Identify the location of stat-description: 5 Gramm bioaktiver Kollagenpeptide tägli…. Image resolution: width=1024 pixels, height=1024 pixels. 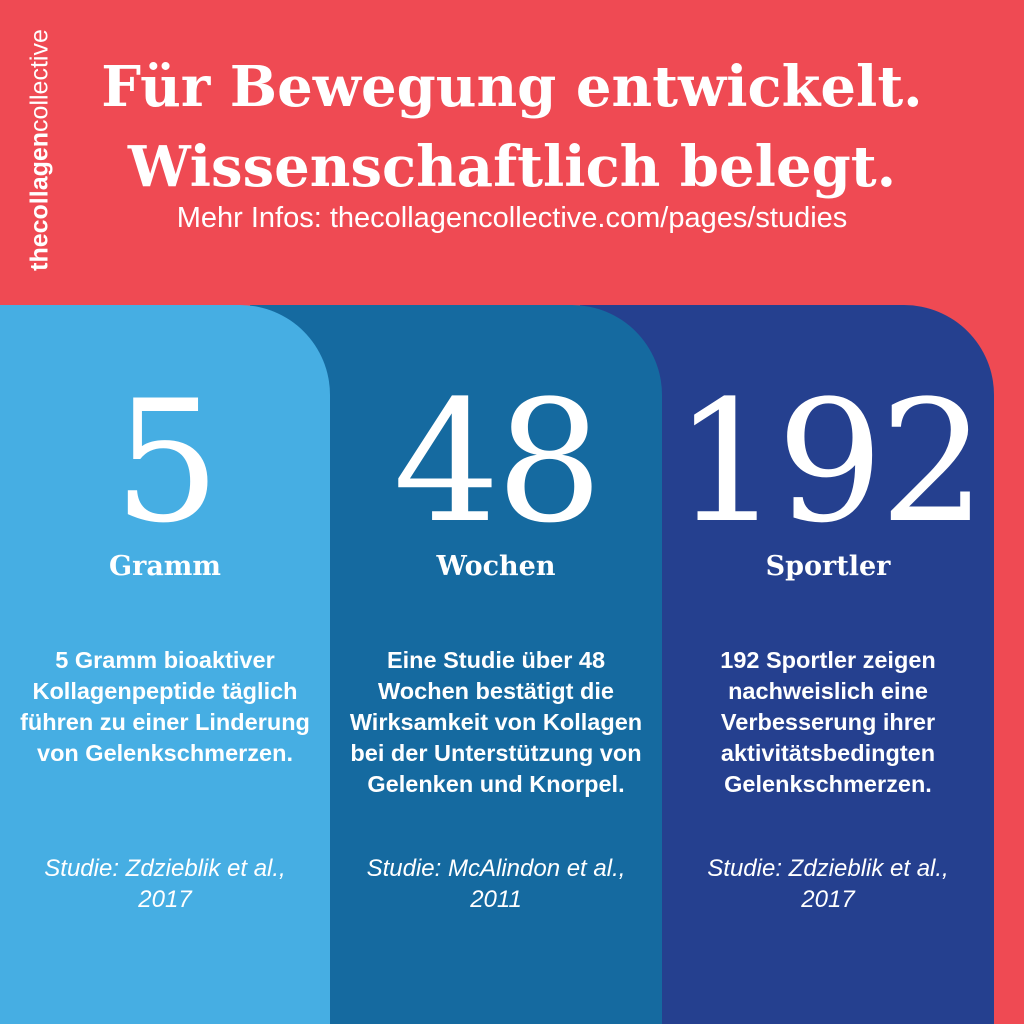
(165, 706).